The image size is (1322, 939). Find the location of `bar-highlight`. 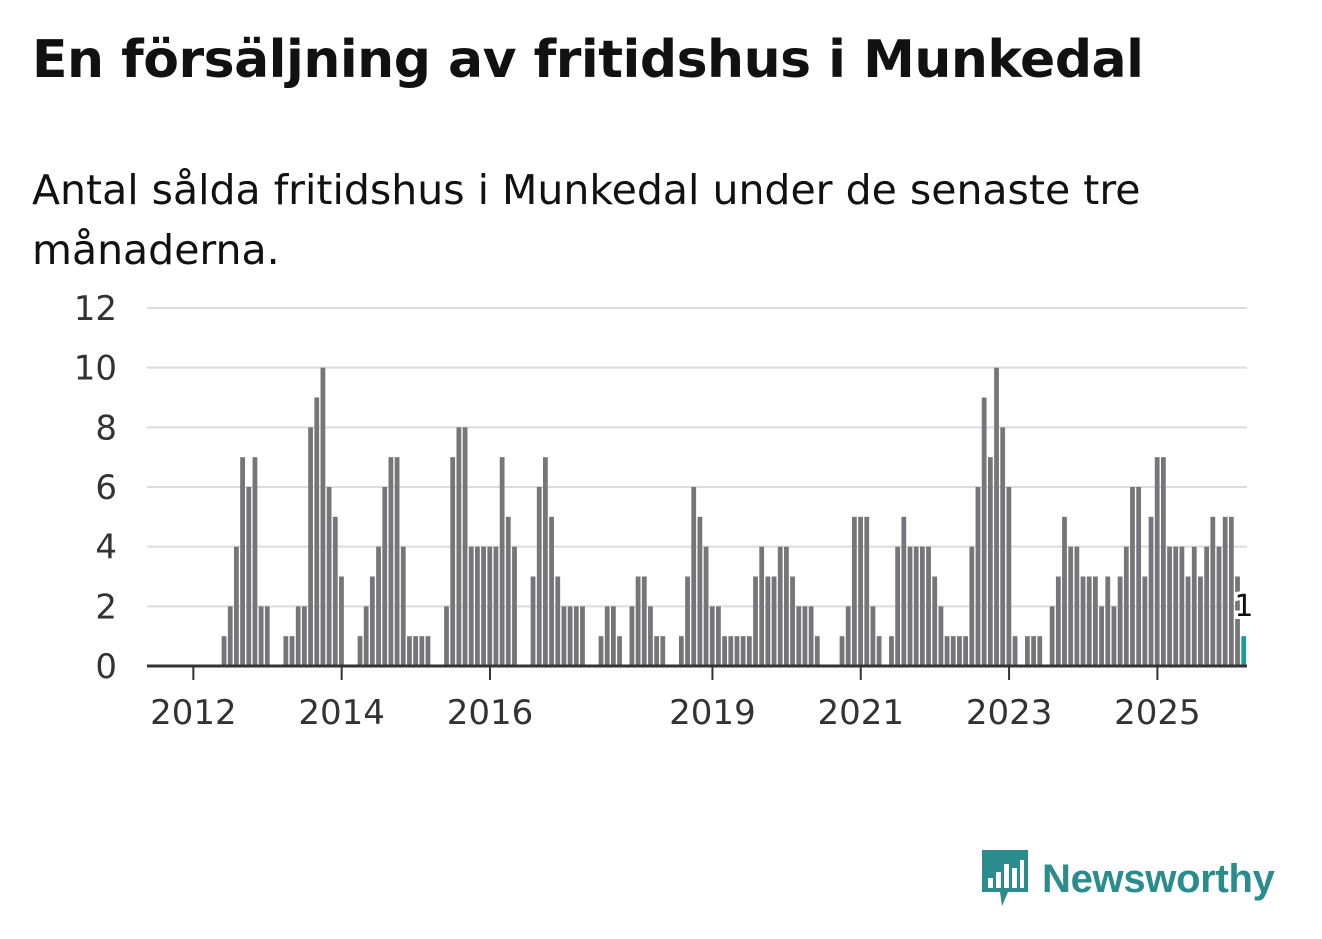

bar-highlight is located at coordinates (1244, 651).